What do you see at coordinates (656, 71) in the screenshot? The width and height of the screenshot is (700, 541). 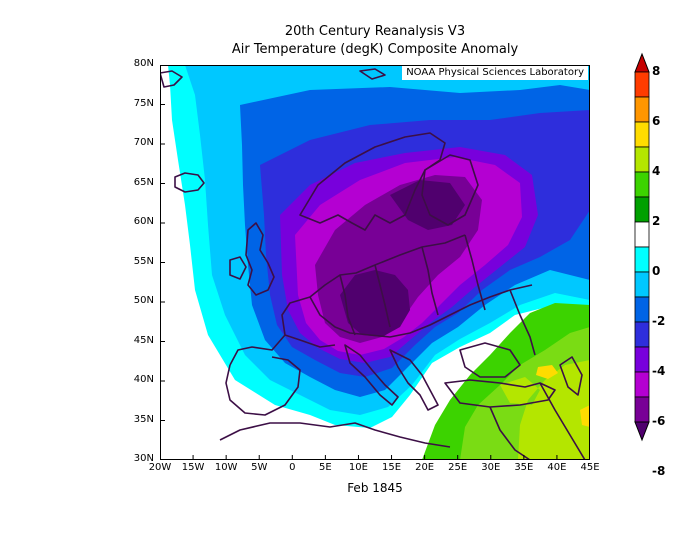 I see `colorbar-label: 8` at bounding box center [656, 71].